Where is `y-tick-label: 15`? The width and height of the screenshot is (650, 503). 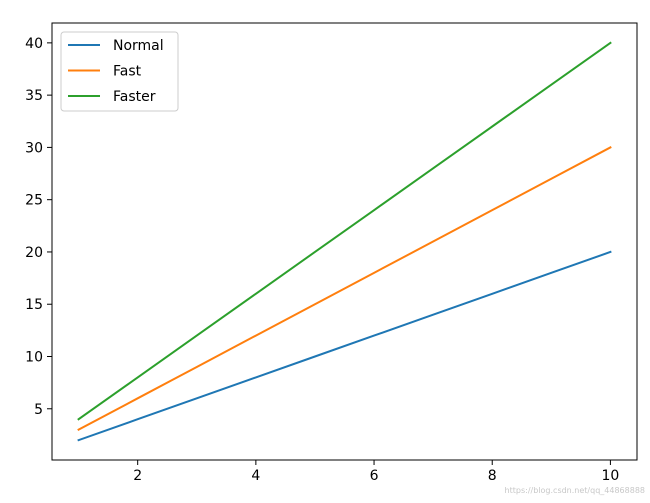 y-tick-label: 15 is located at coordinates (34, 305).